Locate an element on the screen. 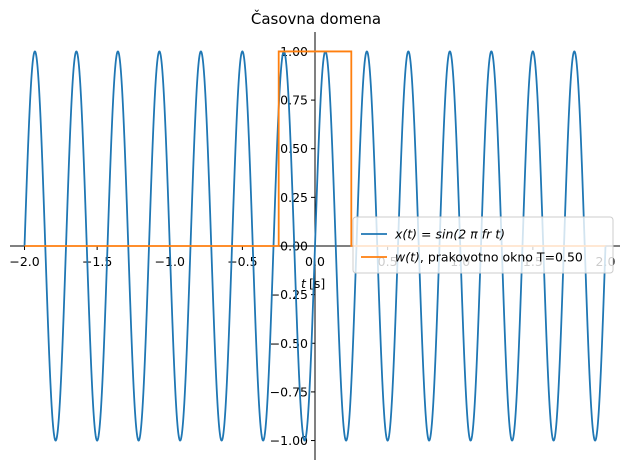  x-axis-label-unit: [s] is located at coordinates (317, 283).